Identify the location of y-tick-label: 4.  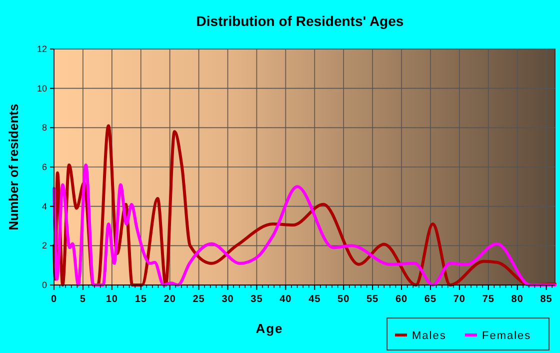
(44, 206).